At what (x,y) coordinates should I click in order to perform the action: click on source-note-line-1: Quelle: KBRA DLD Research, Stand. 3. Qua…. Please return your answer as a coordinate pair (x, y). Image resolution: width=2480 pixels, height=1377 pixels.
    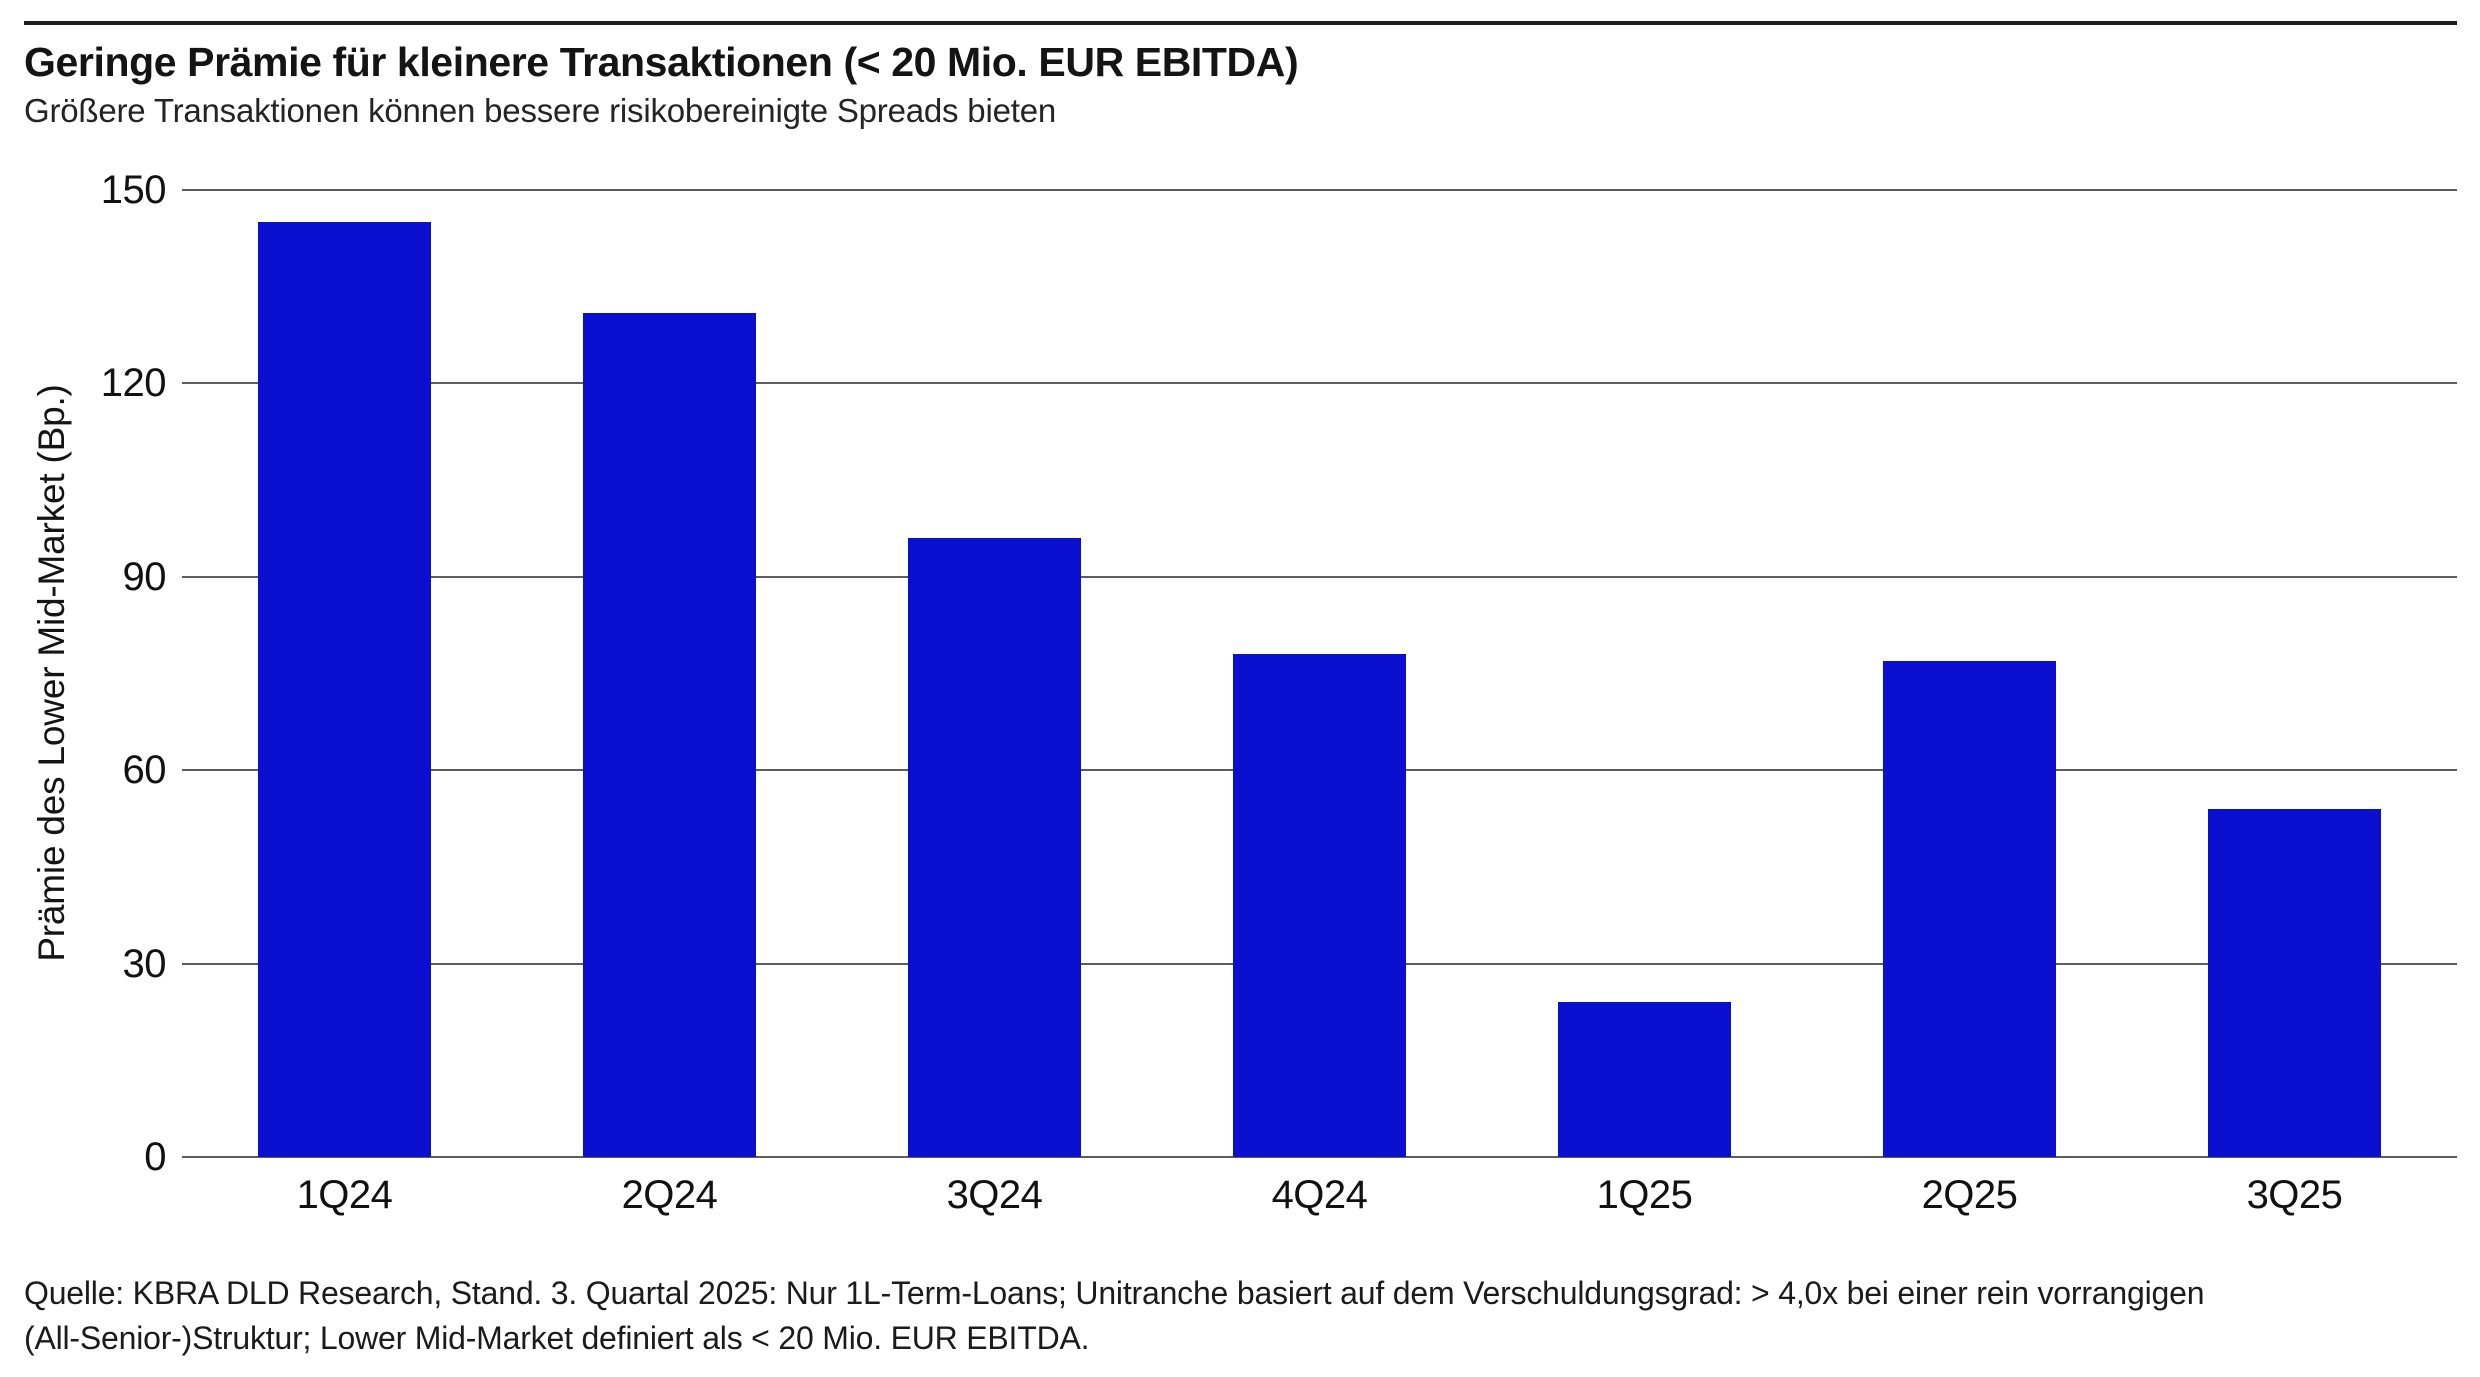
    Looking at the image, I should click on (1114, 1293).